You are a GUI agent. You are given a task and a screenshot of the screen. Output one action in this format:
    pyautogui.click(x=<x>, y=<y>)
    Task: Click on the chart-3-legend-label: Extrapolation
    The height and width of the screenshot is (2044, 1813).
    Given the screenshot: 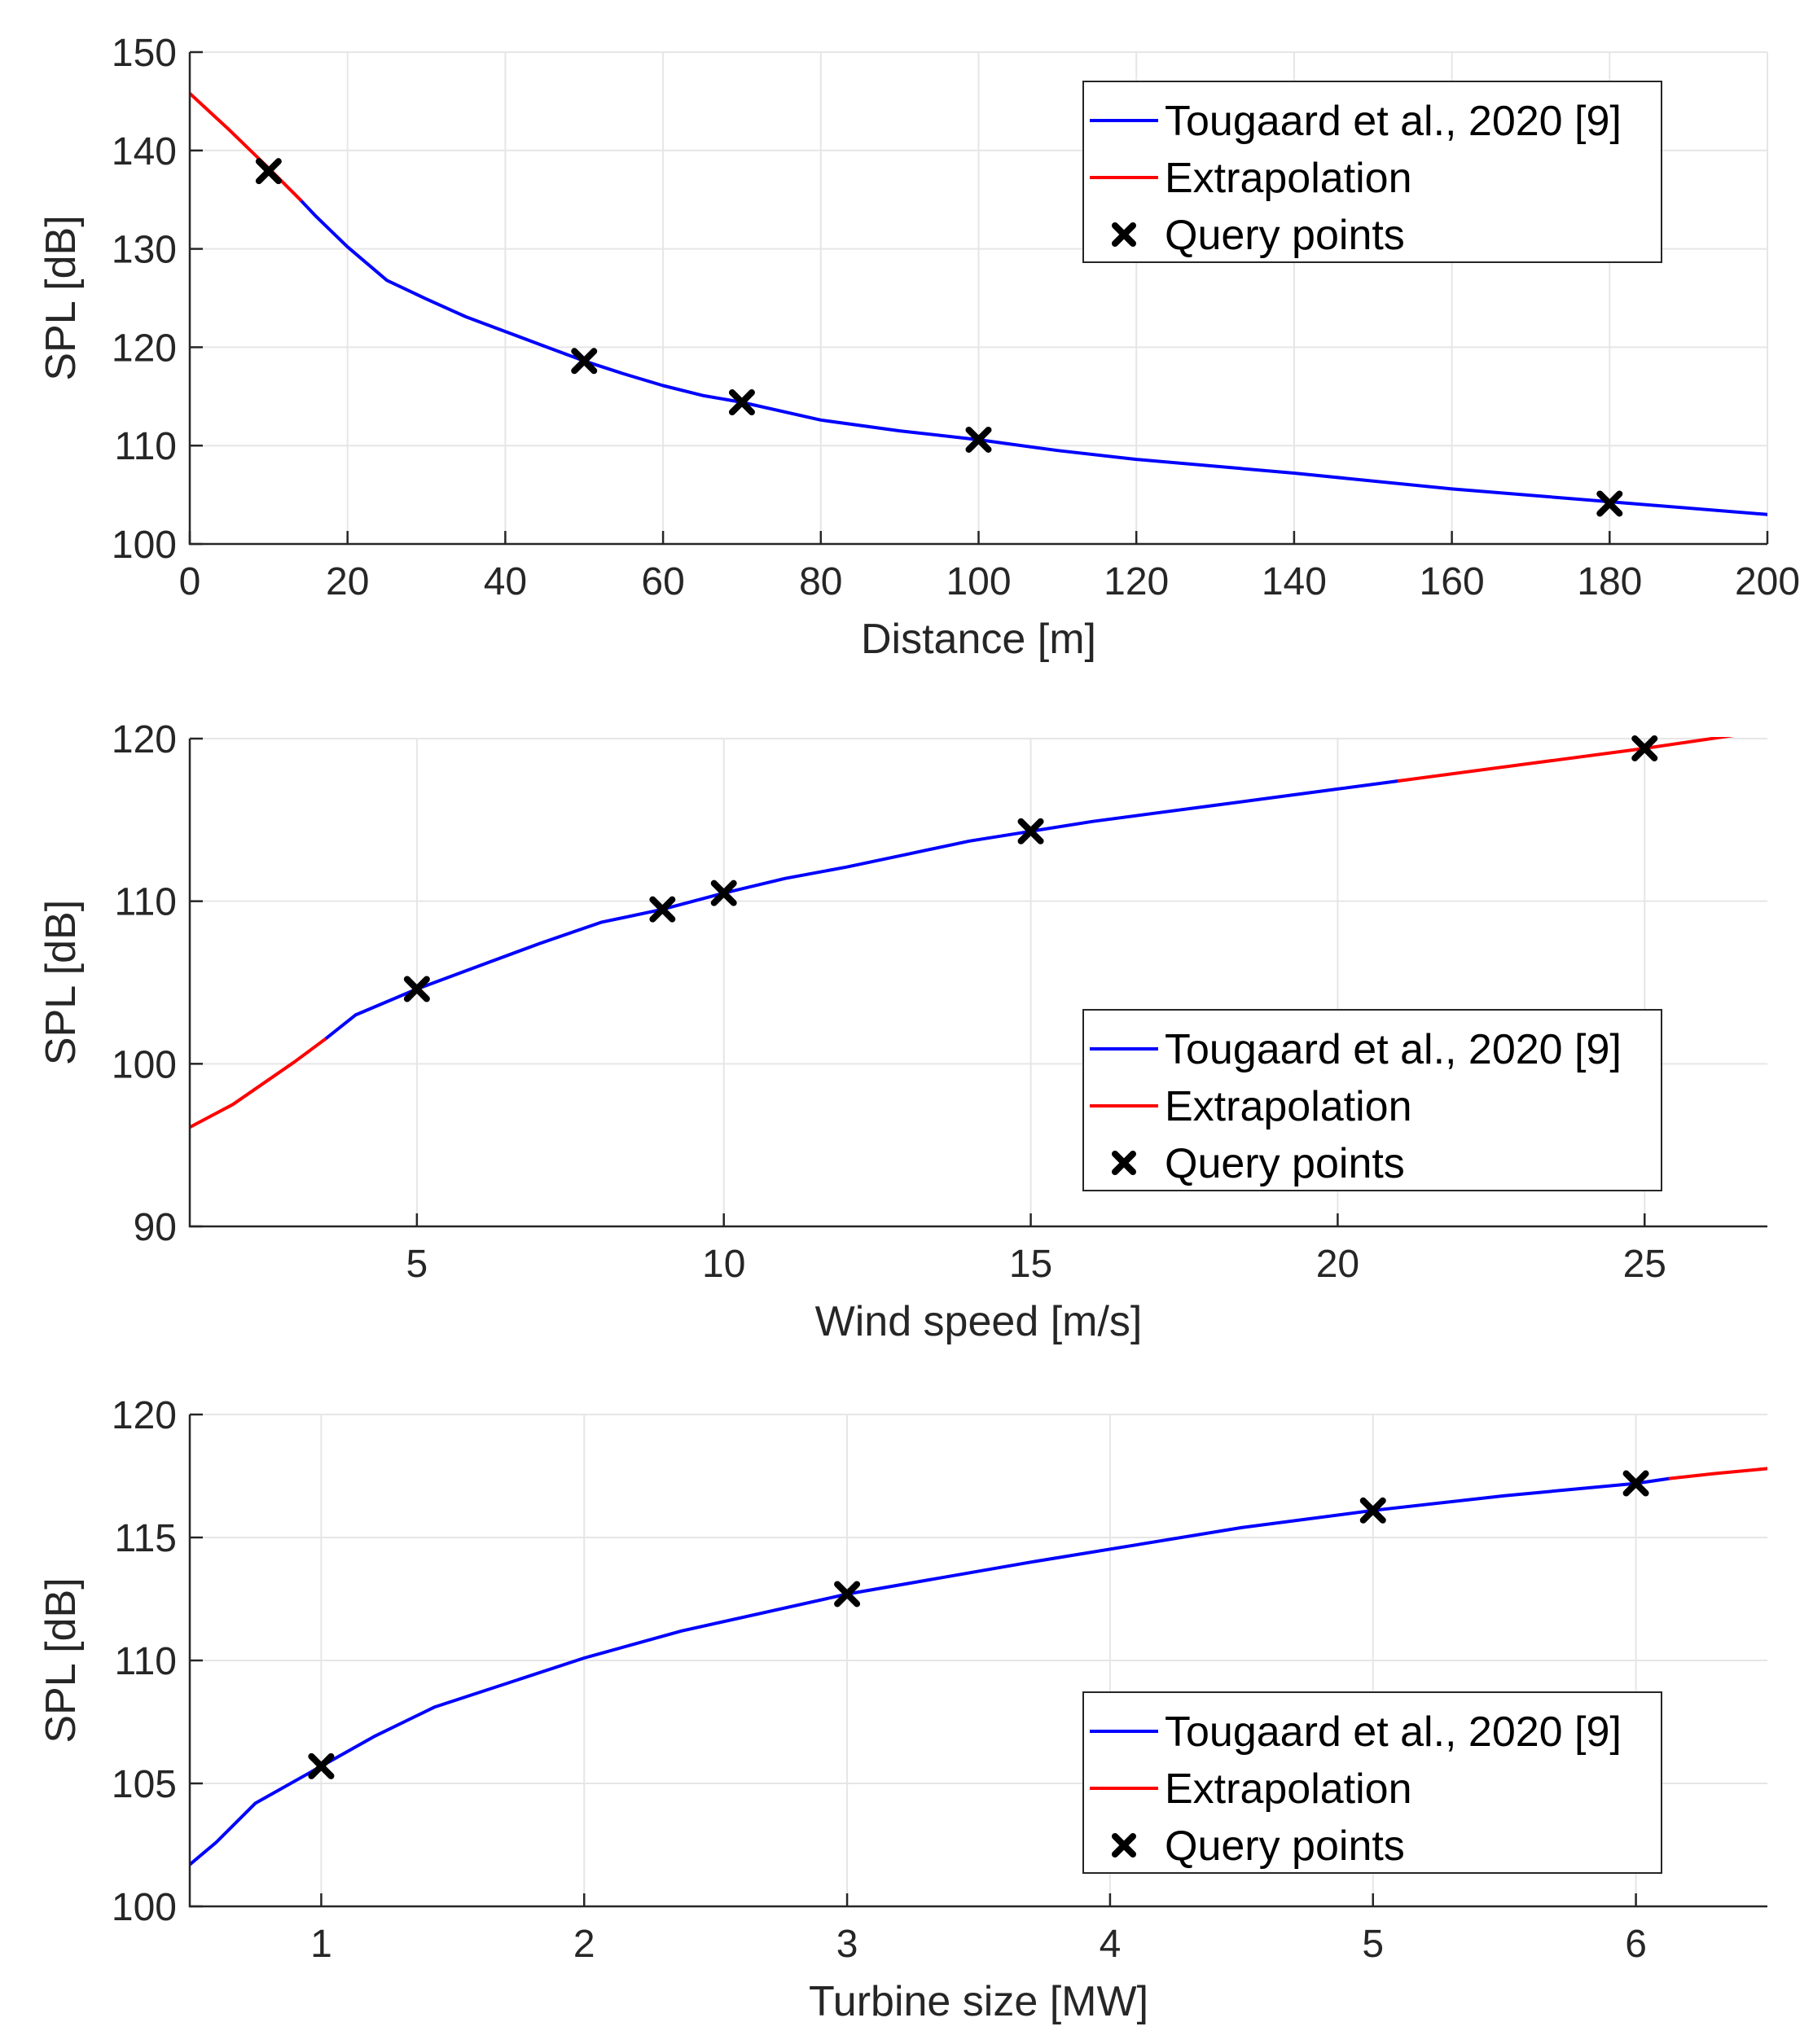 What is the action you would take?
    pyautogui.click(x=1288, y=1789)
    